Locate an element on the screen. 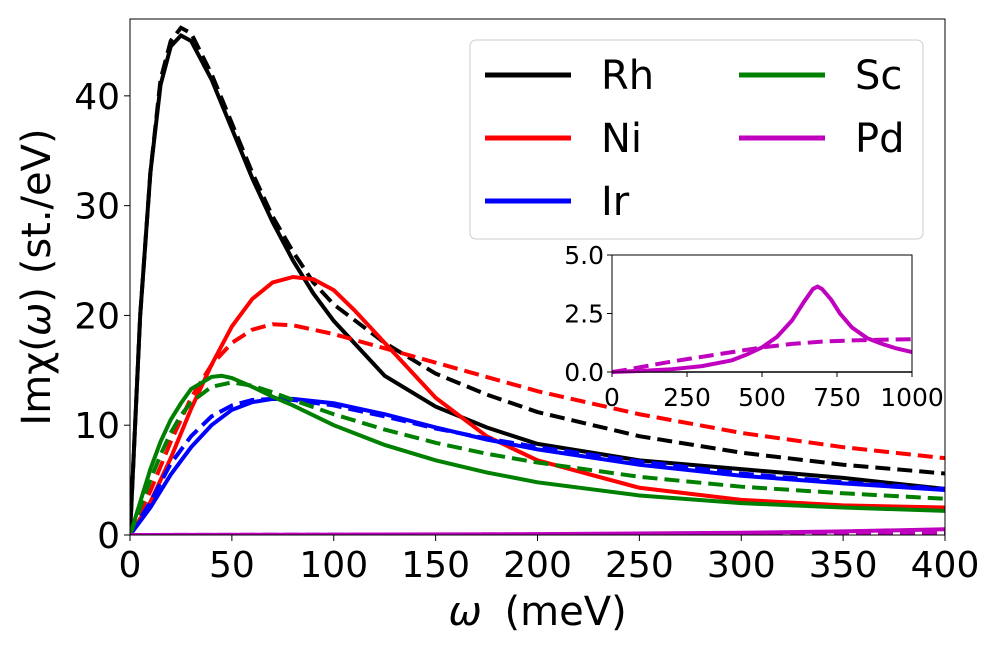  legend-label-sc: Sc is located at coordinates (878, 76).